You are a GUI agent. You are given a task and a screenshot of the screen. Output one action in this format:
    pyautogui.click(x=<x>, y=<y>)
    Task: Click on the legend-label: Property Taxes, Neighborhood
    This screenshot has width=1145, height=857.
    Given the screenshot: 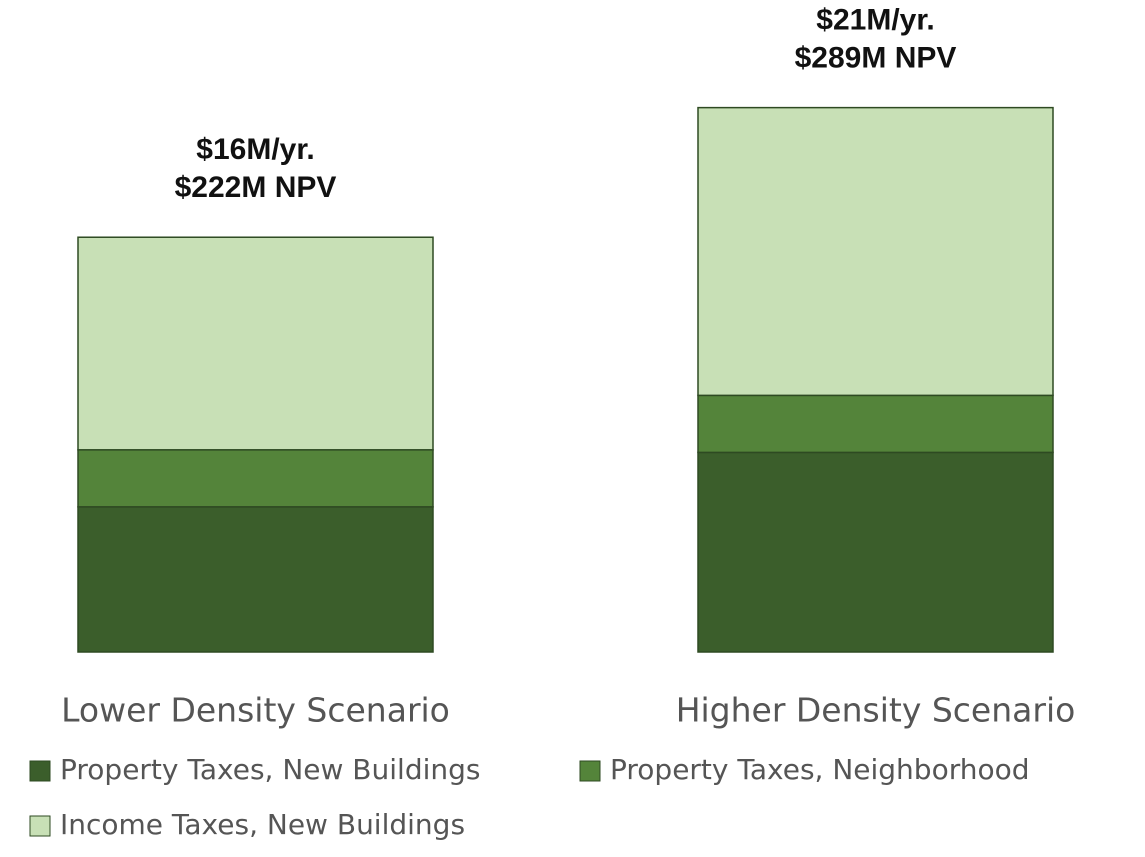 What is the action you would take?
    pyautogui.click(x=820, y=769)
    